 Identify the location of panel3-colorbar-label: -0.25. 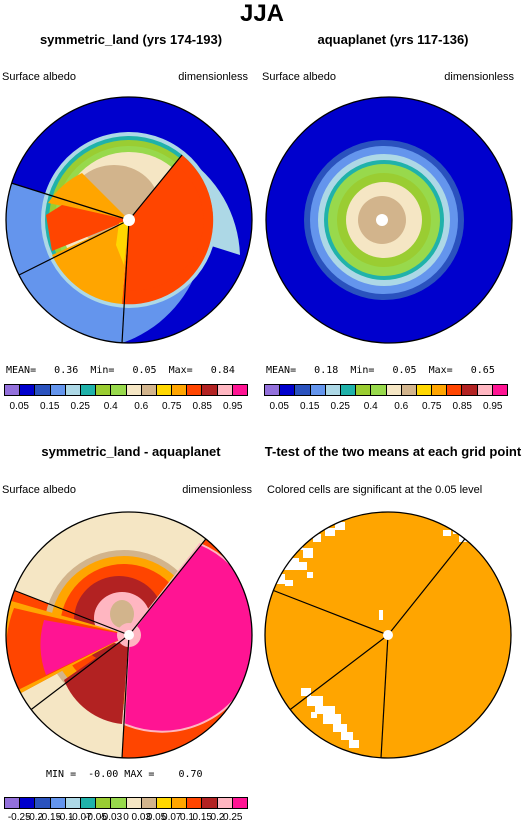
(19, 817).